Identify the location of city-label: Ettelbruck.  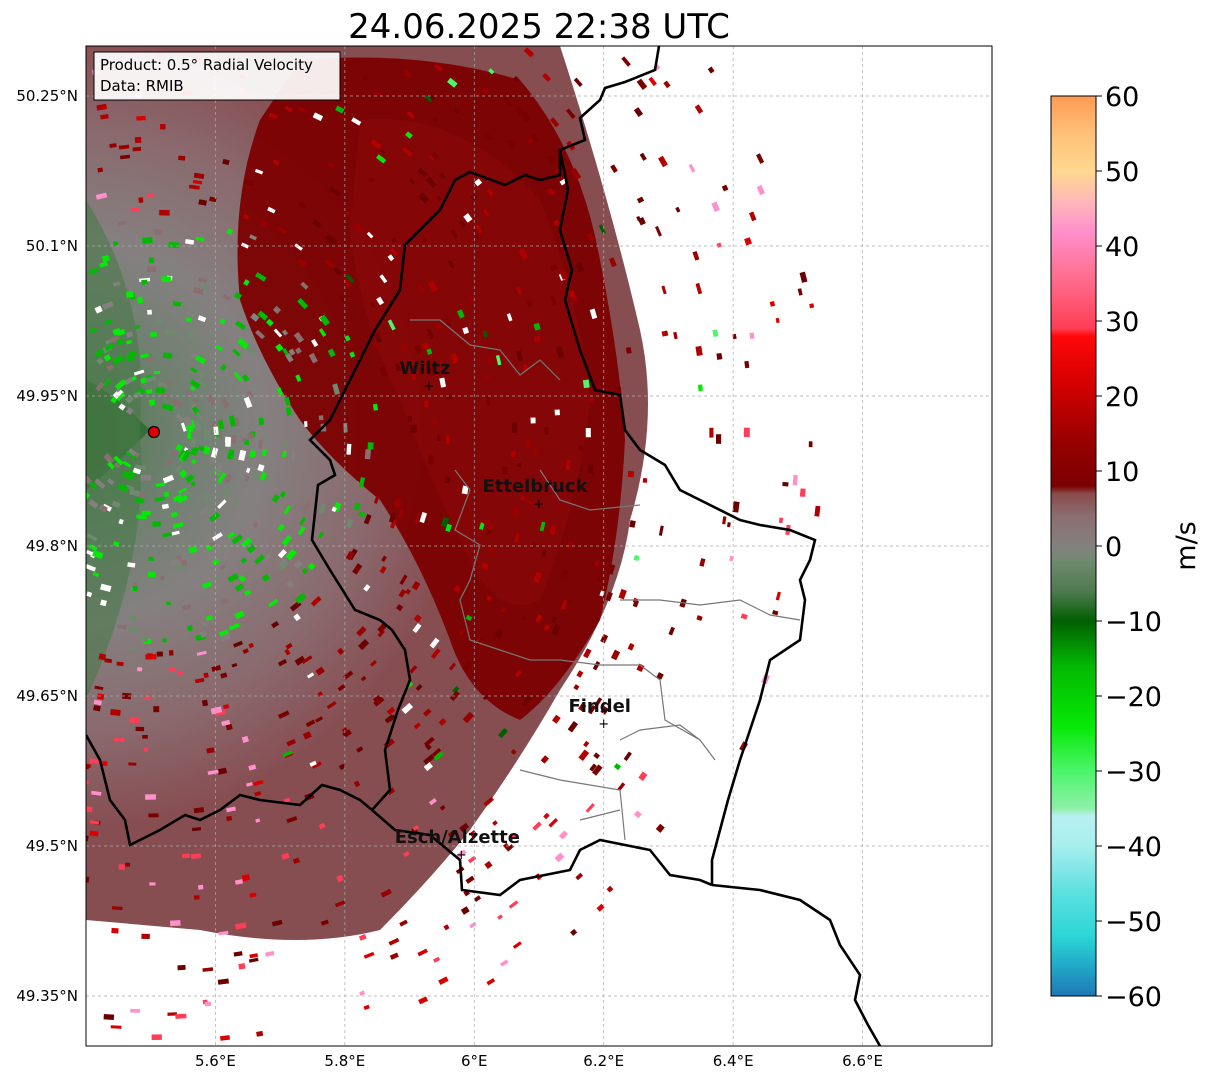
(535, 486).